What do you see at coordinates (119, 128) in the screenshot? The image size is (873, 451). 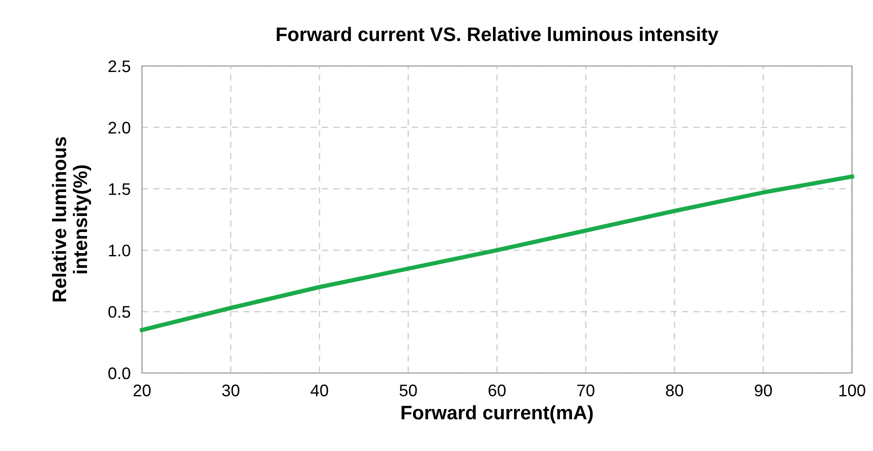 I see `y-tick-label: 2.0` at bounding box center [119, 128].